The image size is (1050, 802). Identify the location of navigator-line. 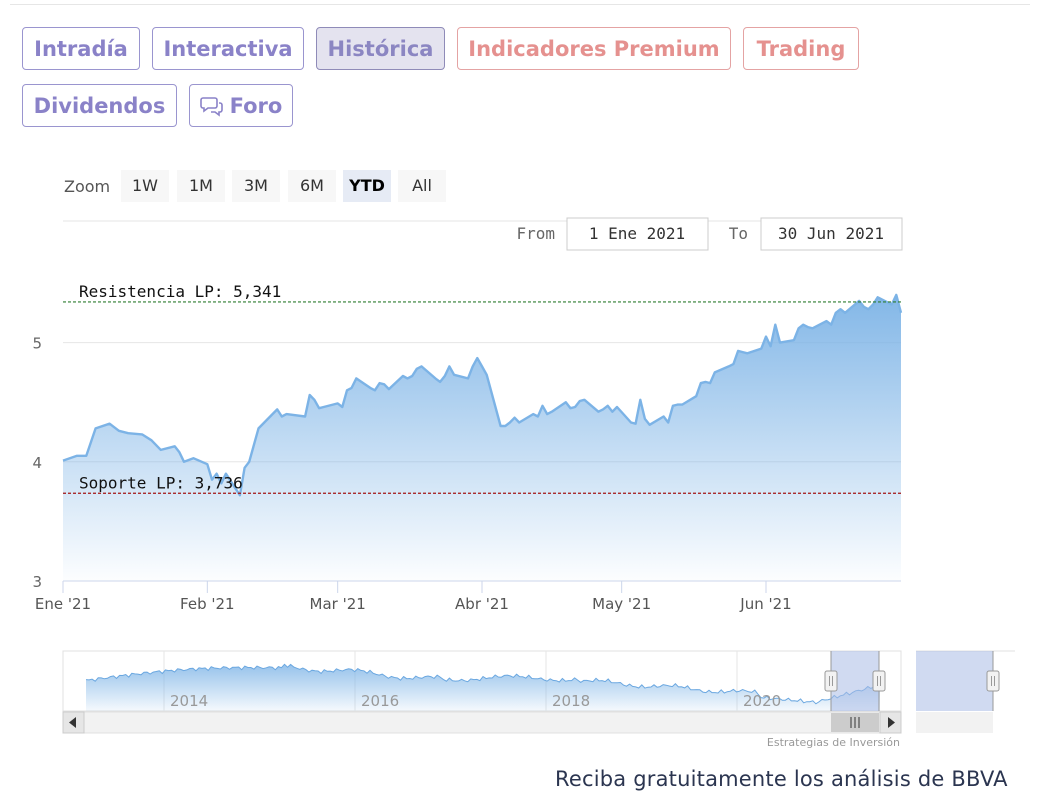
(483, 684).